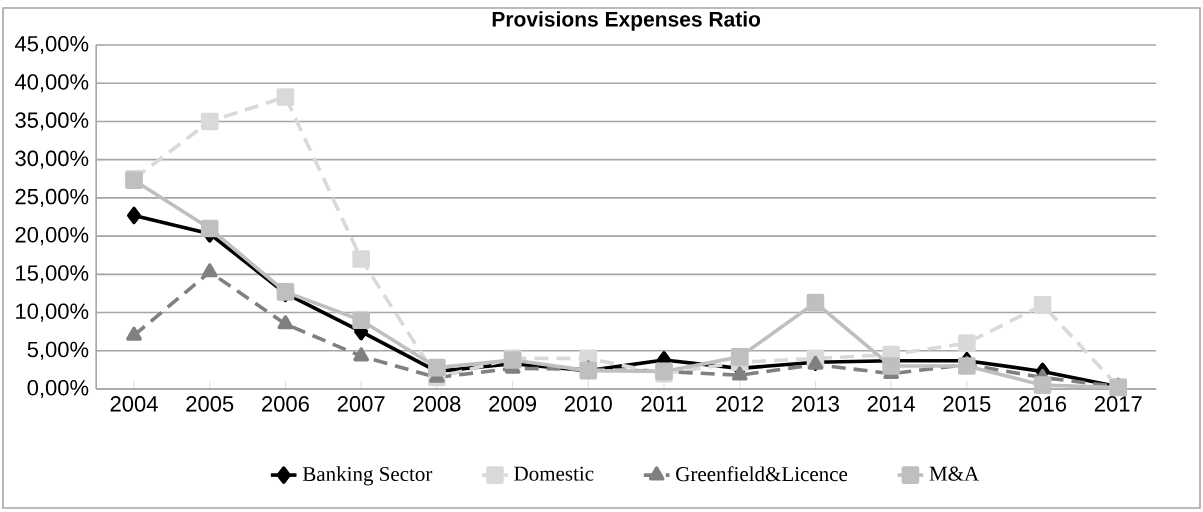  I want to click on x-tick-label: 2014, so click(891, 404).